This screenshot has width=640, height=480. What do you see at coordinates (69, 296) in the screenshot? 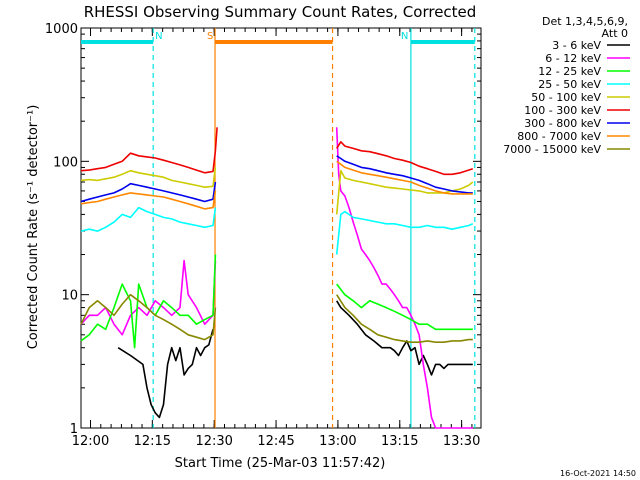
I see `y-tick-label: 10` at bounding box center [69, 296].